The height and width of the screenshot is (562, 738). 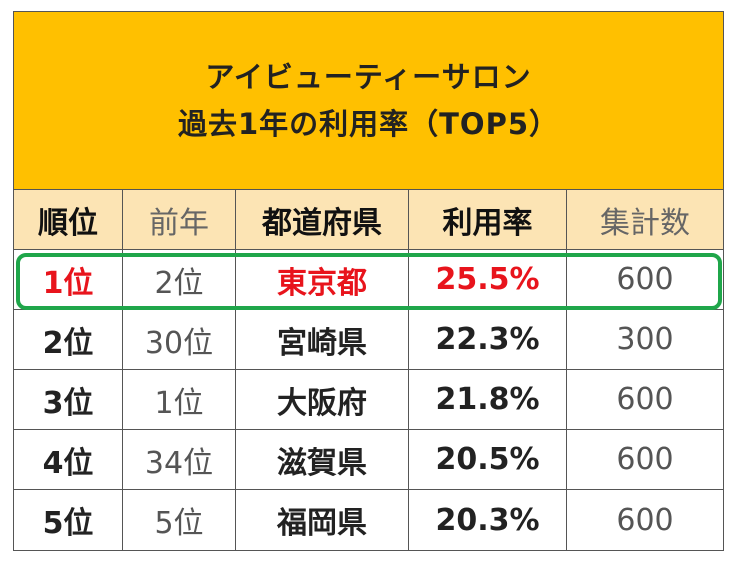 I want to click on table-row-1-rank: 1位, so click(x=68, y=280).